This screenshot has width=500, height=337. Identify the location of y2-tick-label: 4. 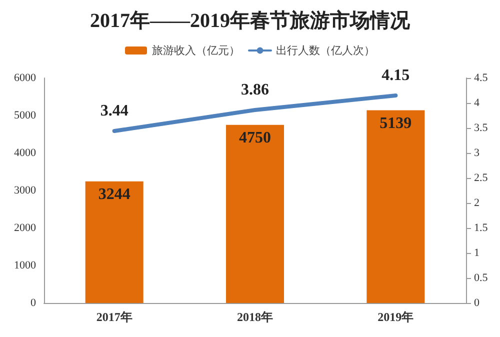
(477, 103).